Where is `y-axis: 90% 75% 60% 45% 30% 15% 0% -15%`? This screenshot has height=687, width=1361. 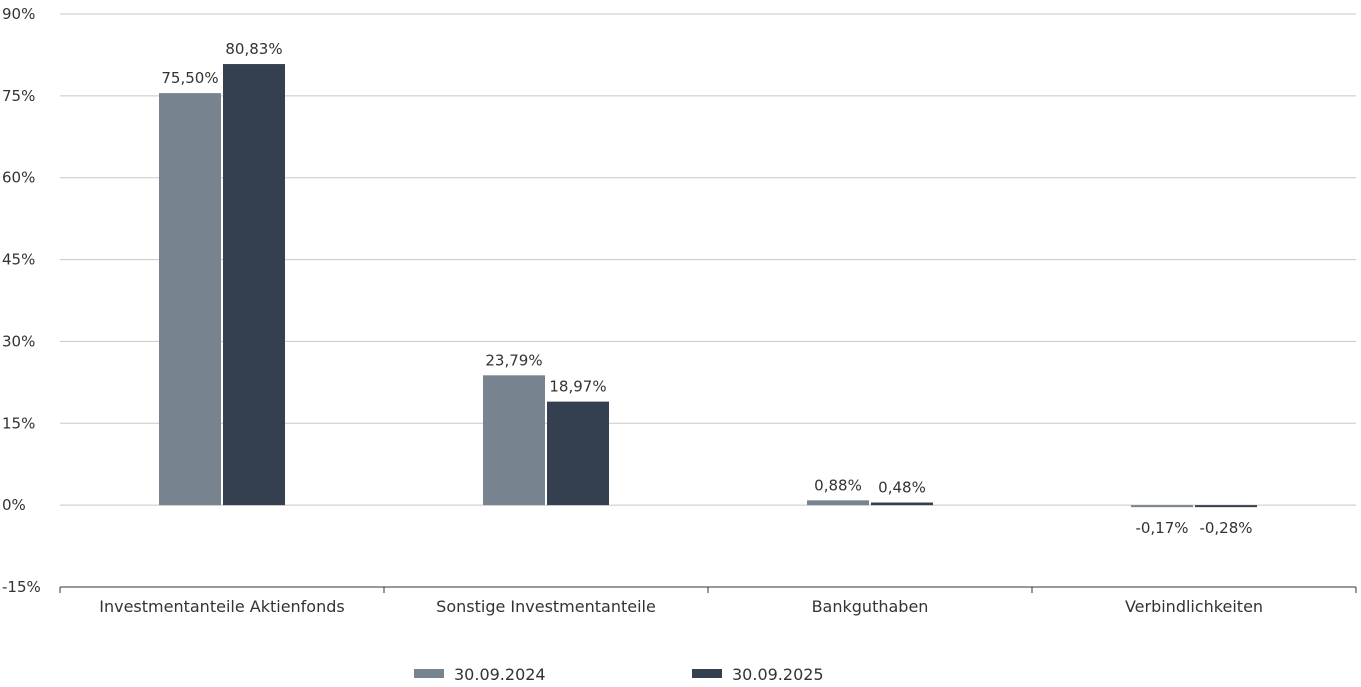 y-axis: 90% 75% 60% 45% 30% 15% 0% -15% is located at coordinates (21, 300).